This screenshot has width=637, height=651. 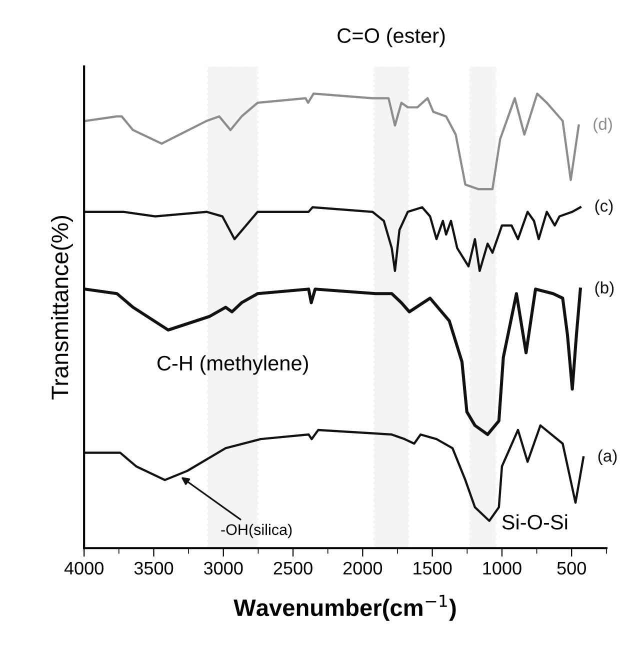 What do you see at coordinates (256, 531) in the screenshot?
I see `annotation: -OH(silica)` at bounding box center [256, 531].